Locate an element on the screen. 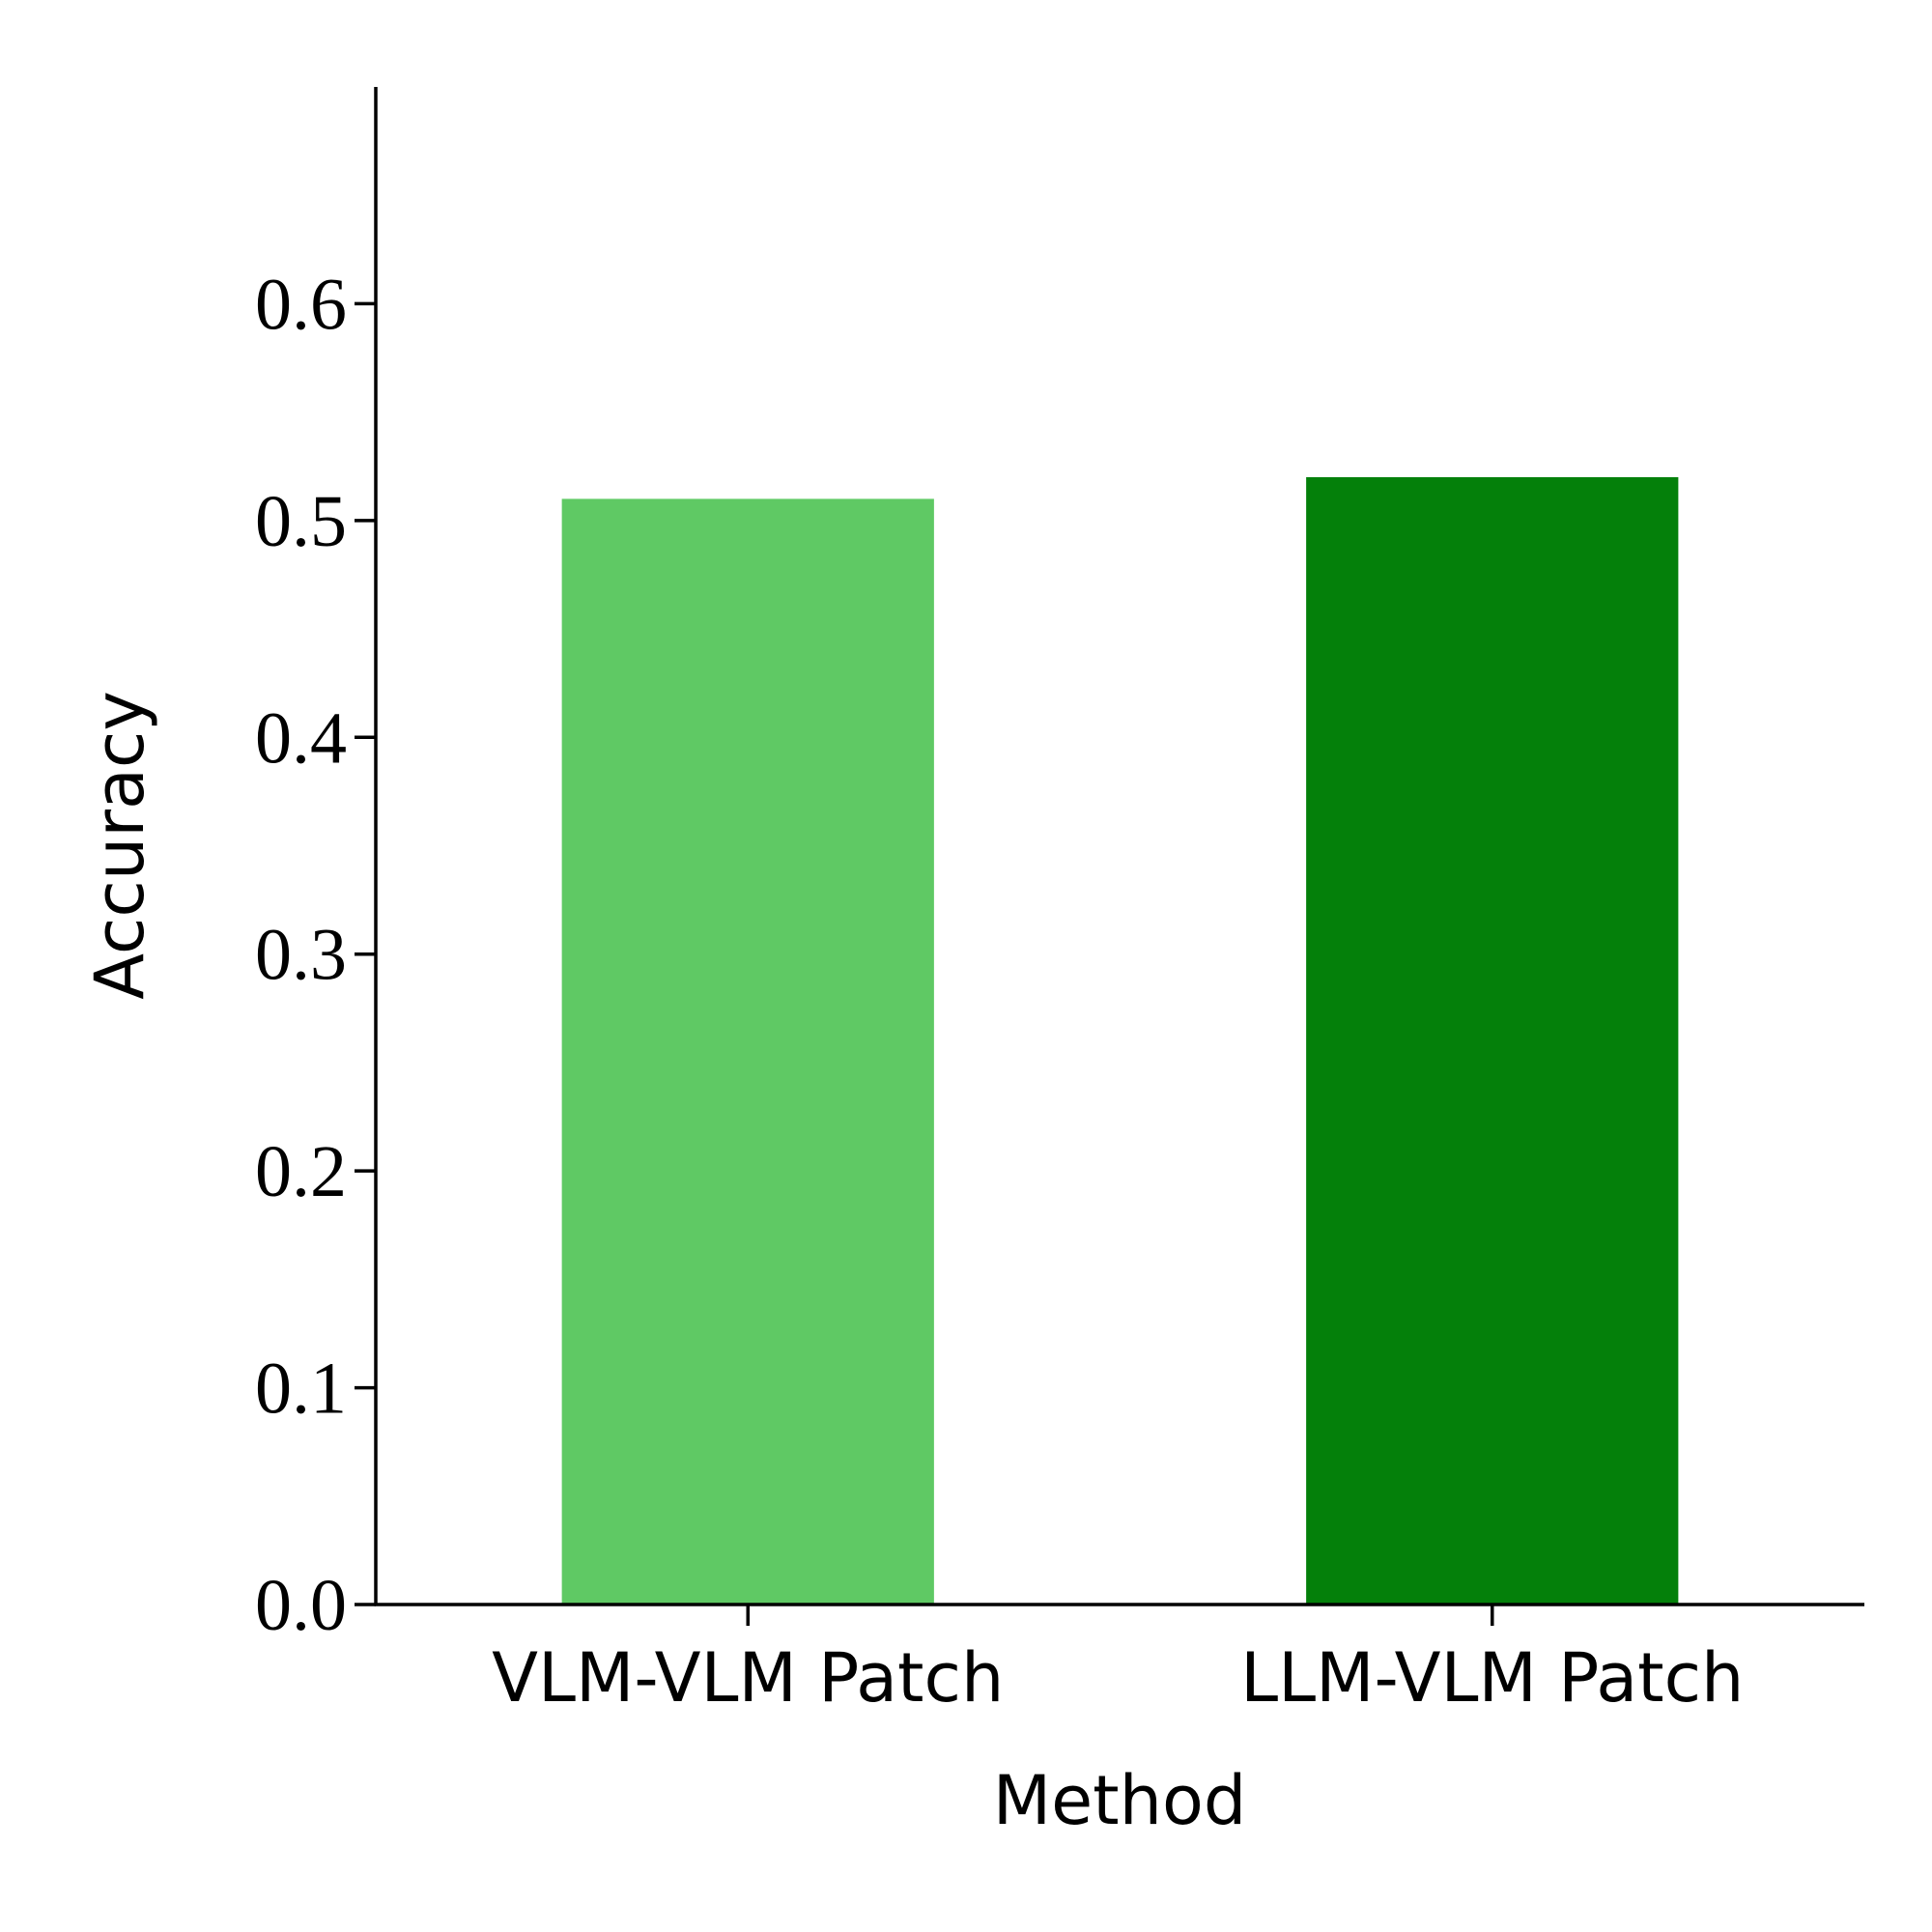 The image size is (1932, 1932). y-tick-label: 0.2 is located at coordinates (301, 1171).